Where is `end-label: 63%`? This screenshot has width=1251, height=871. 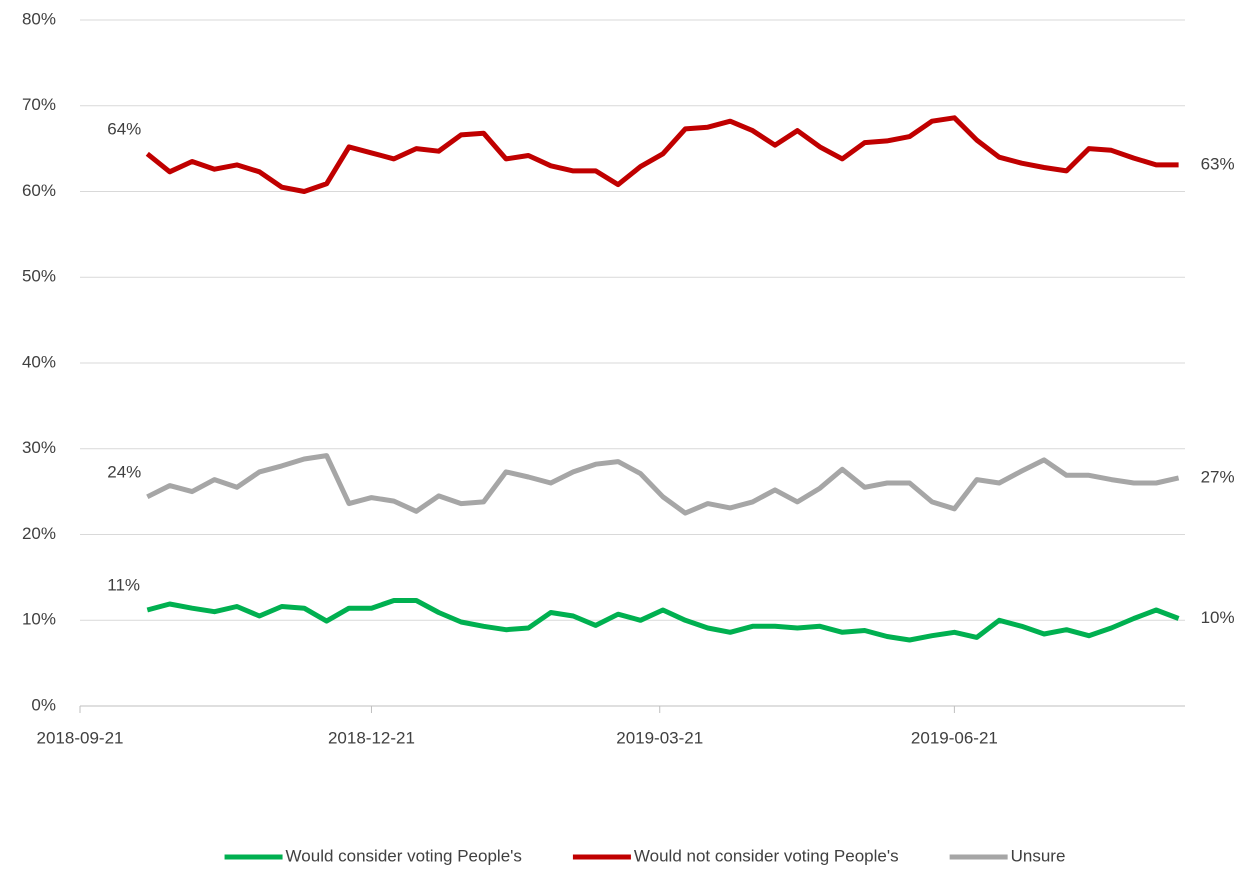 end-label: 63% is located at coordinates (1218, 163).